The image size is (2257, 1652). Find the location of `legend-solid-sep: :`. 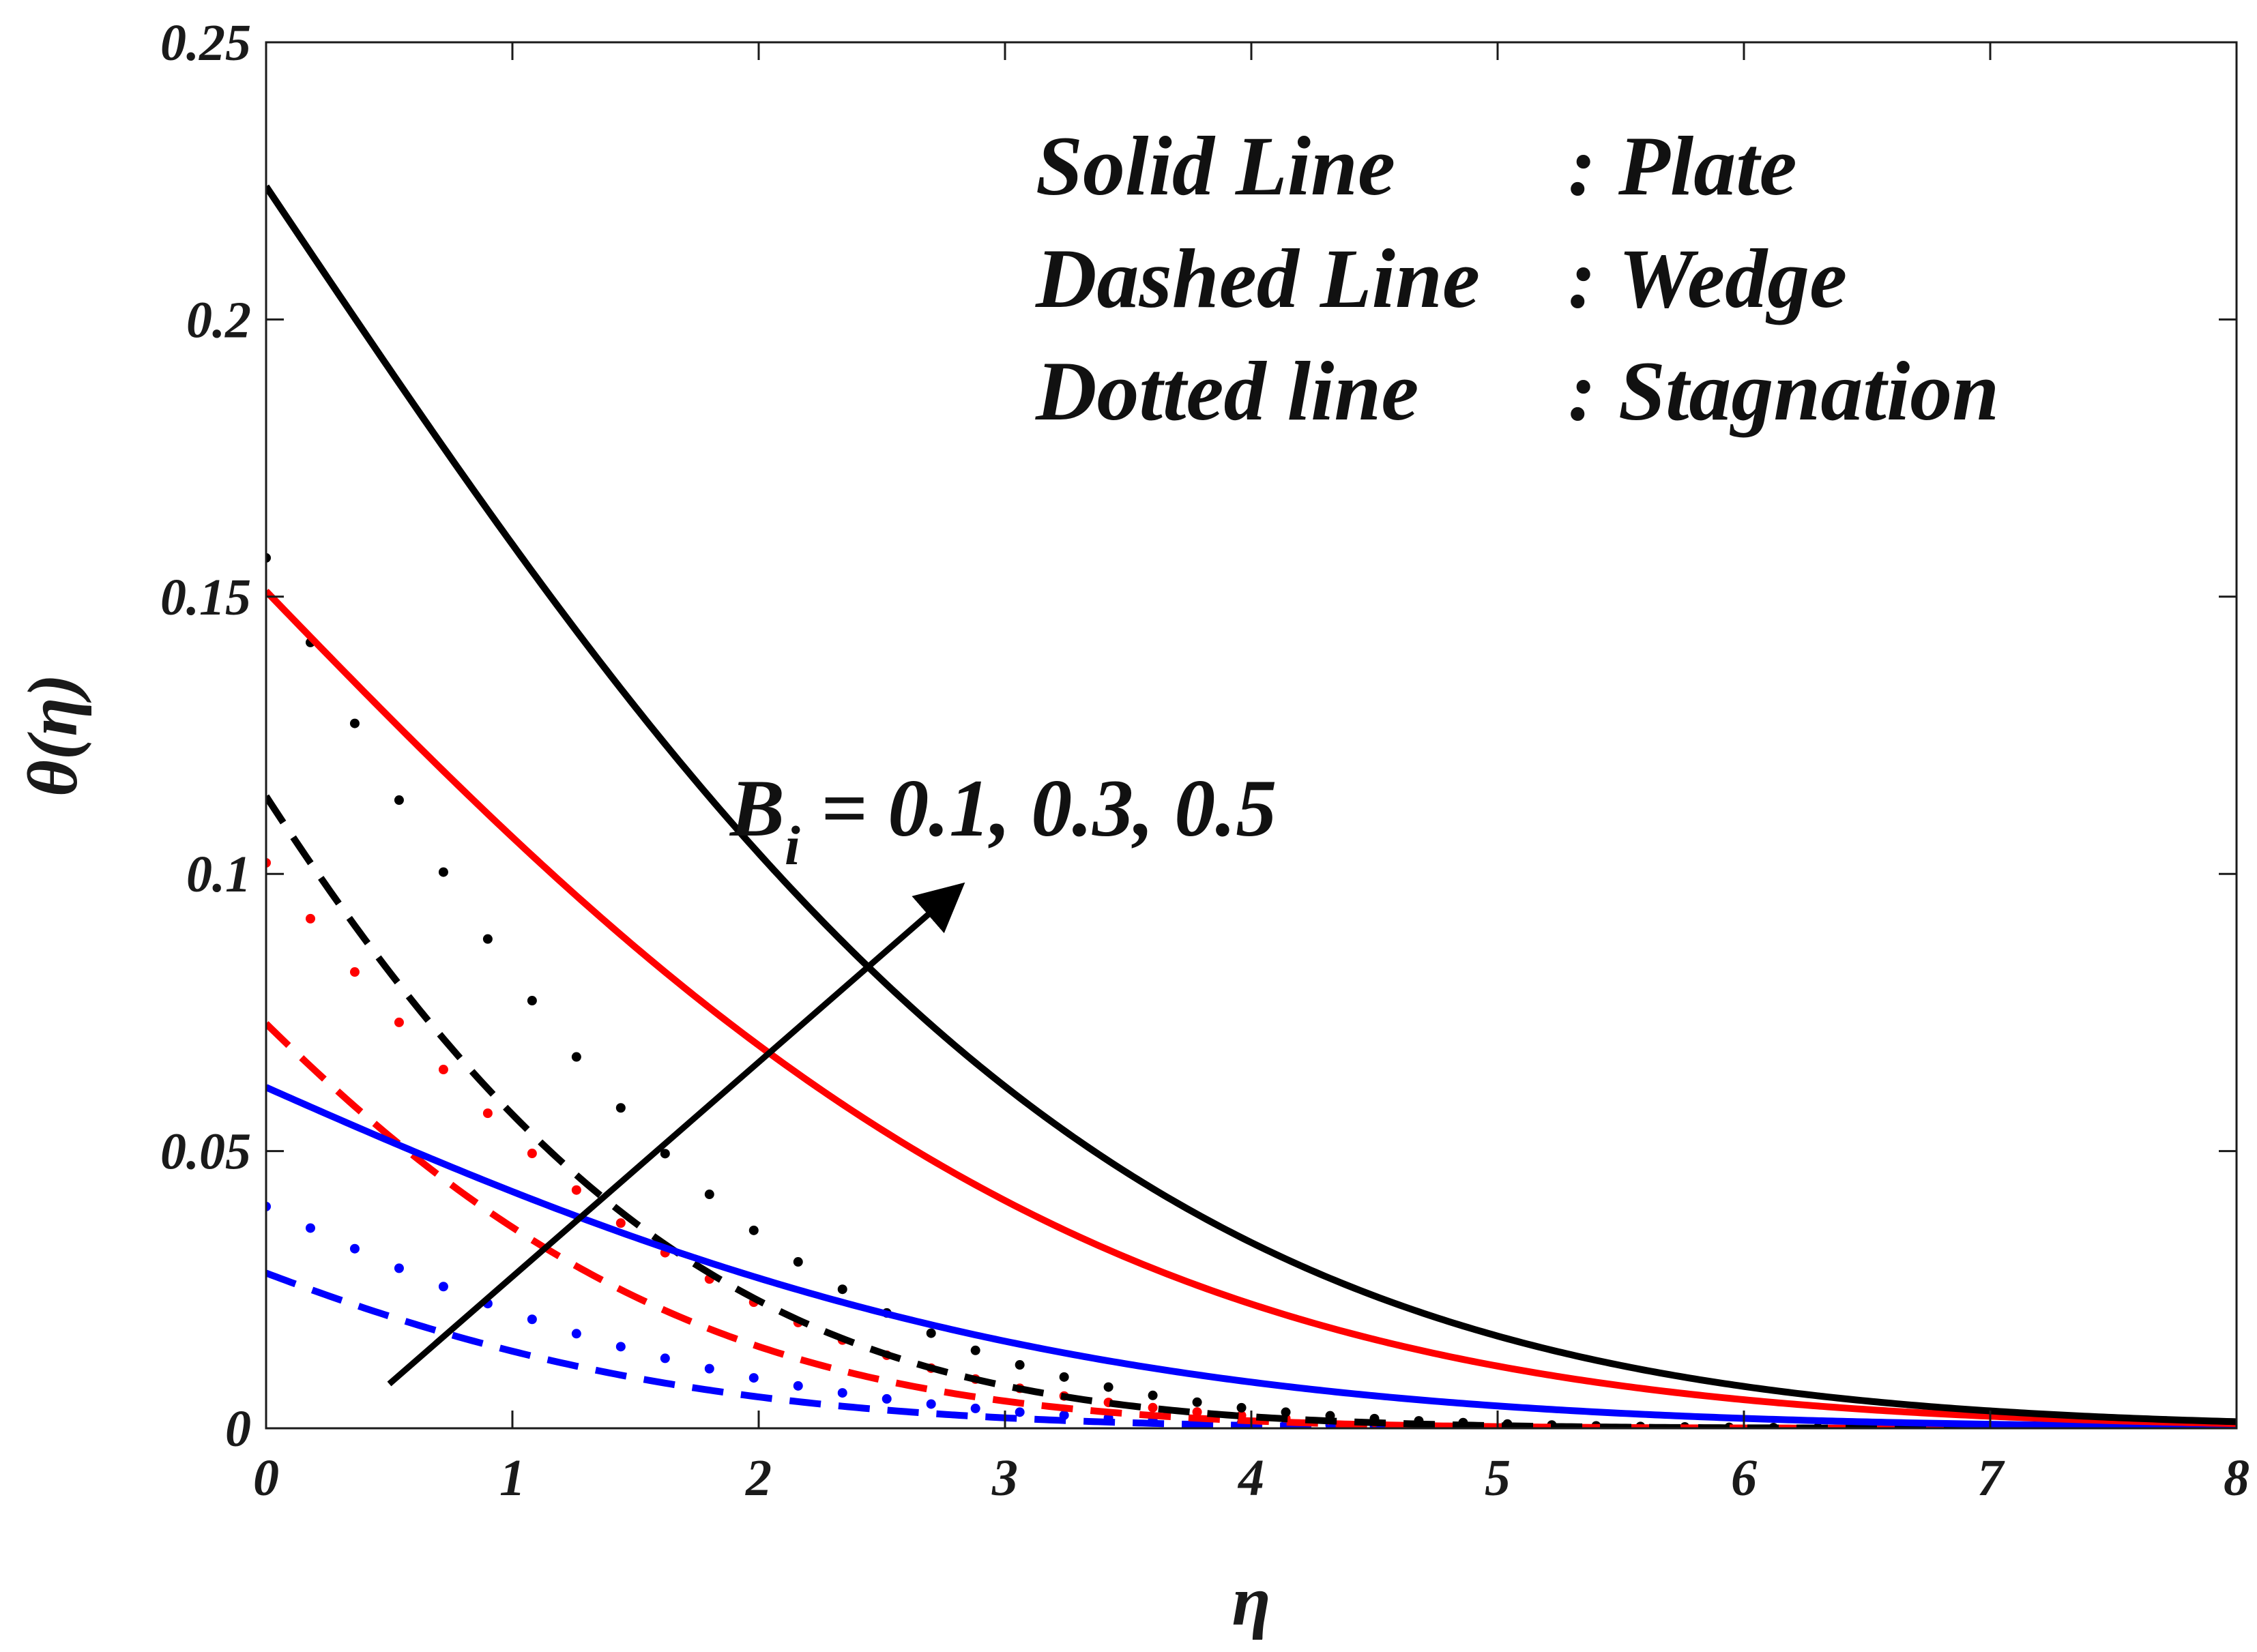

legend-solid-sep: : is located at coordinates (1582, 166).